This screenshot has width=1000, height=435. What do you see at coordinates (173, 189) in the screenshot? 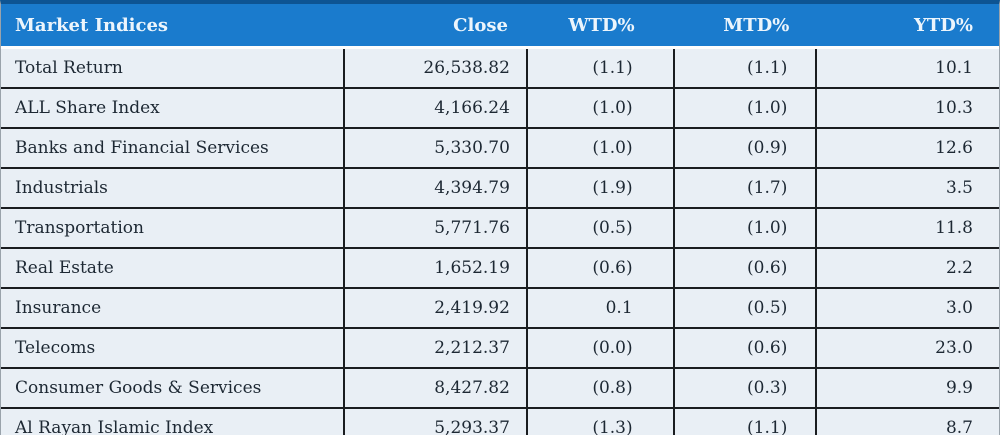
I see `index-name-cell: Industrials` at bounding box center [173, 189].